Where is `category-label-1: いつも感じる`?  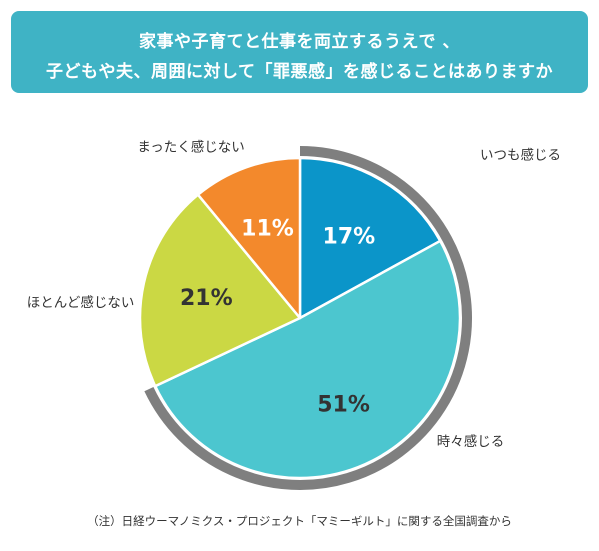 category-label-1: いつも感じる is located at coordinates (520, 155).